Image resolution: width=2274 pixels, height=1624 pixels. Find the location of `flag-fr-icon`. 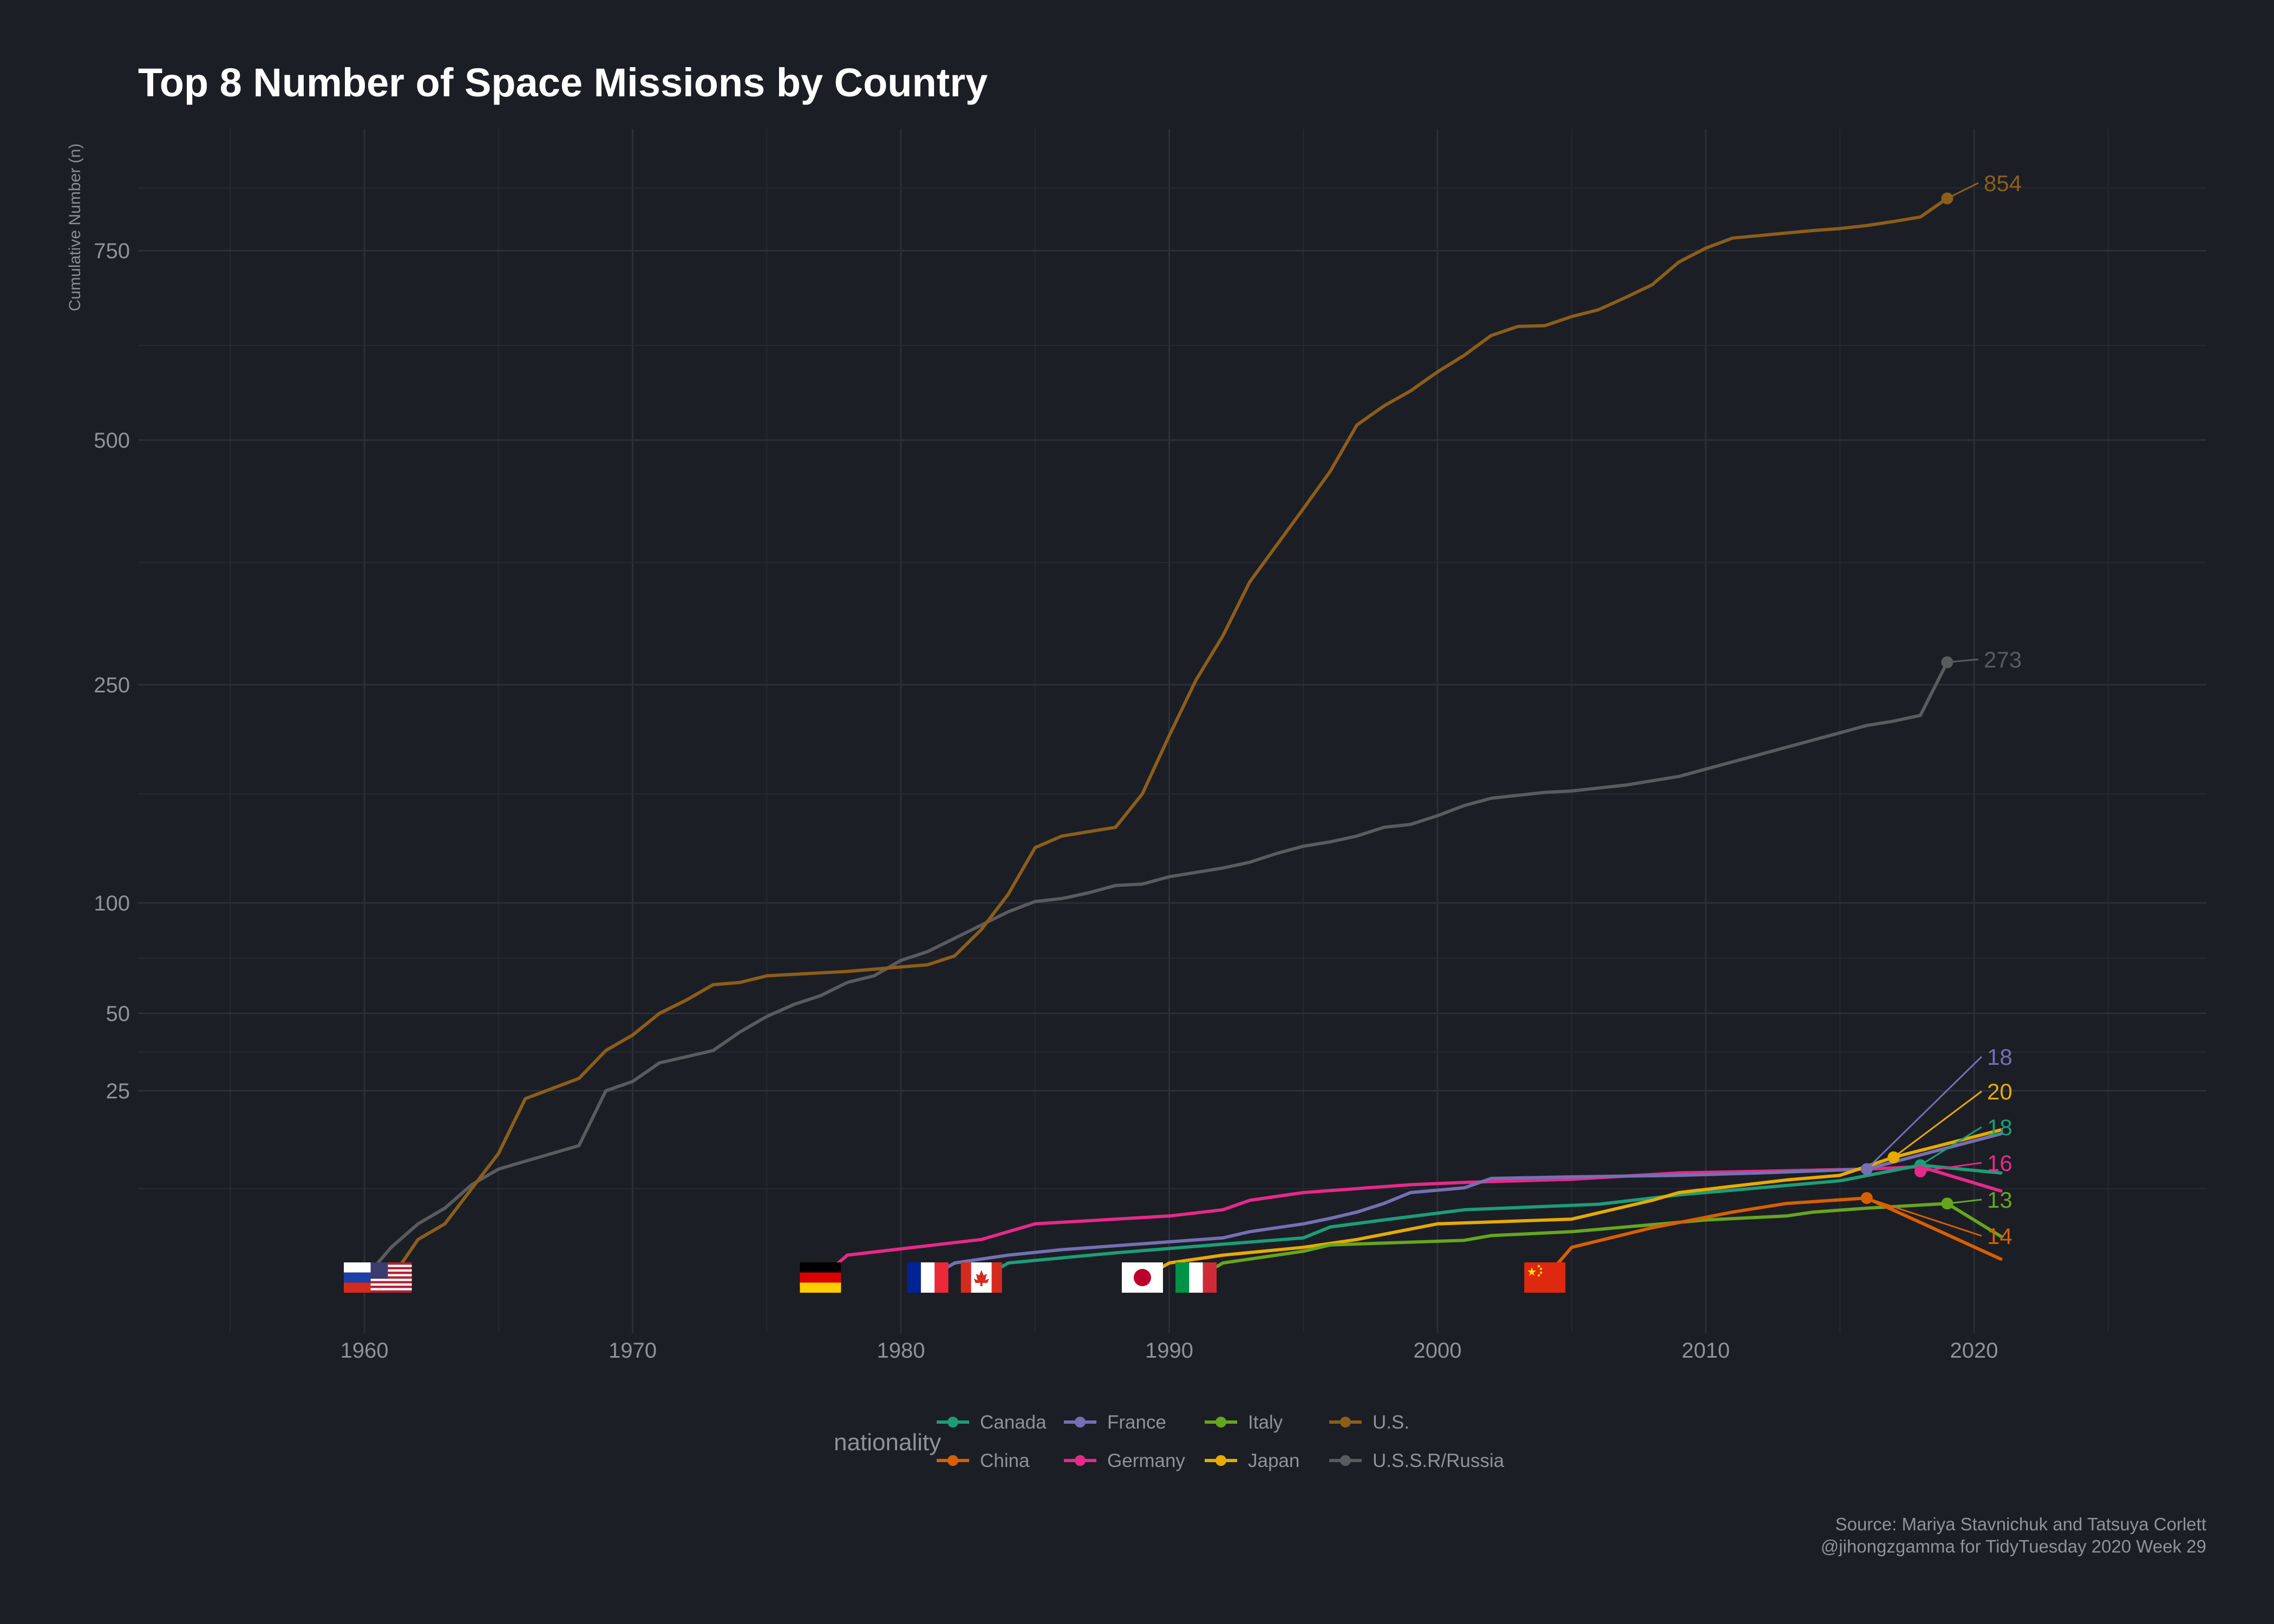

flag-fr-icon is located at coordinates (928, 1277).